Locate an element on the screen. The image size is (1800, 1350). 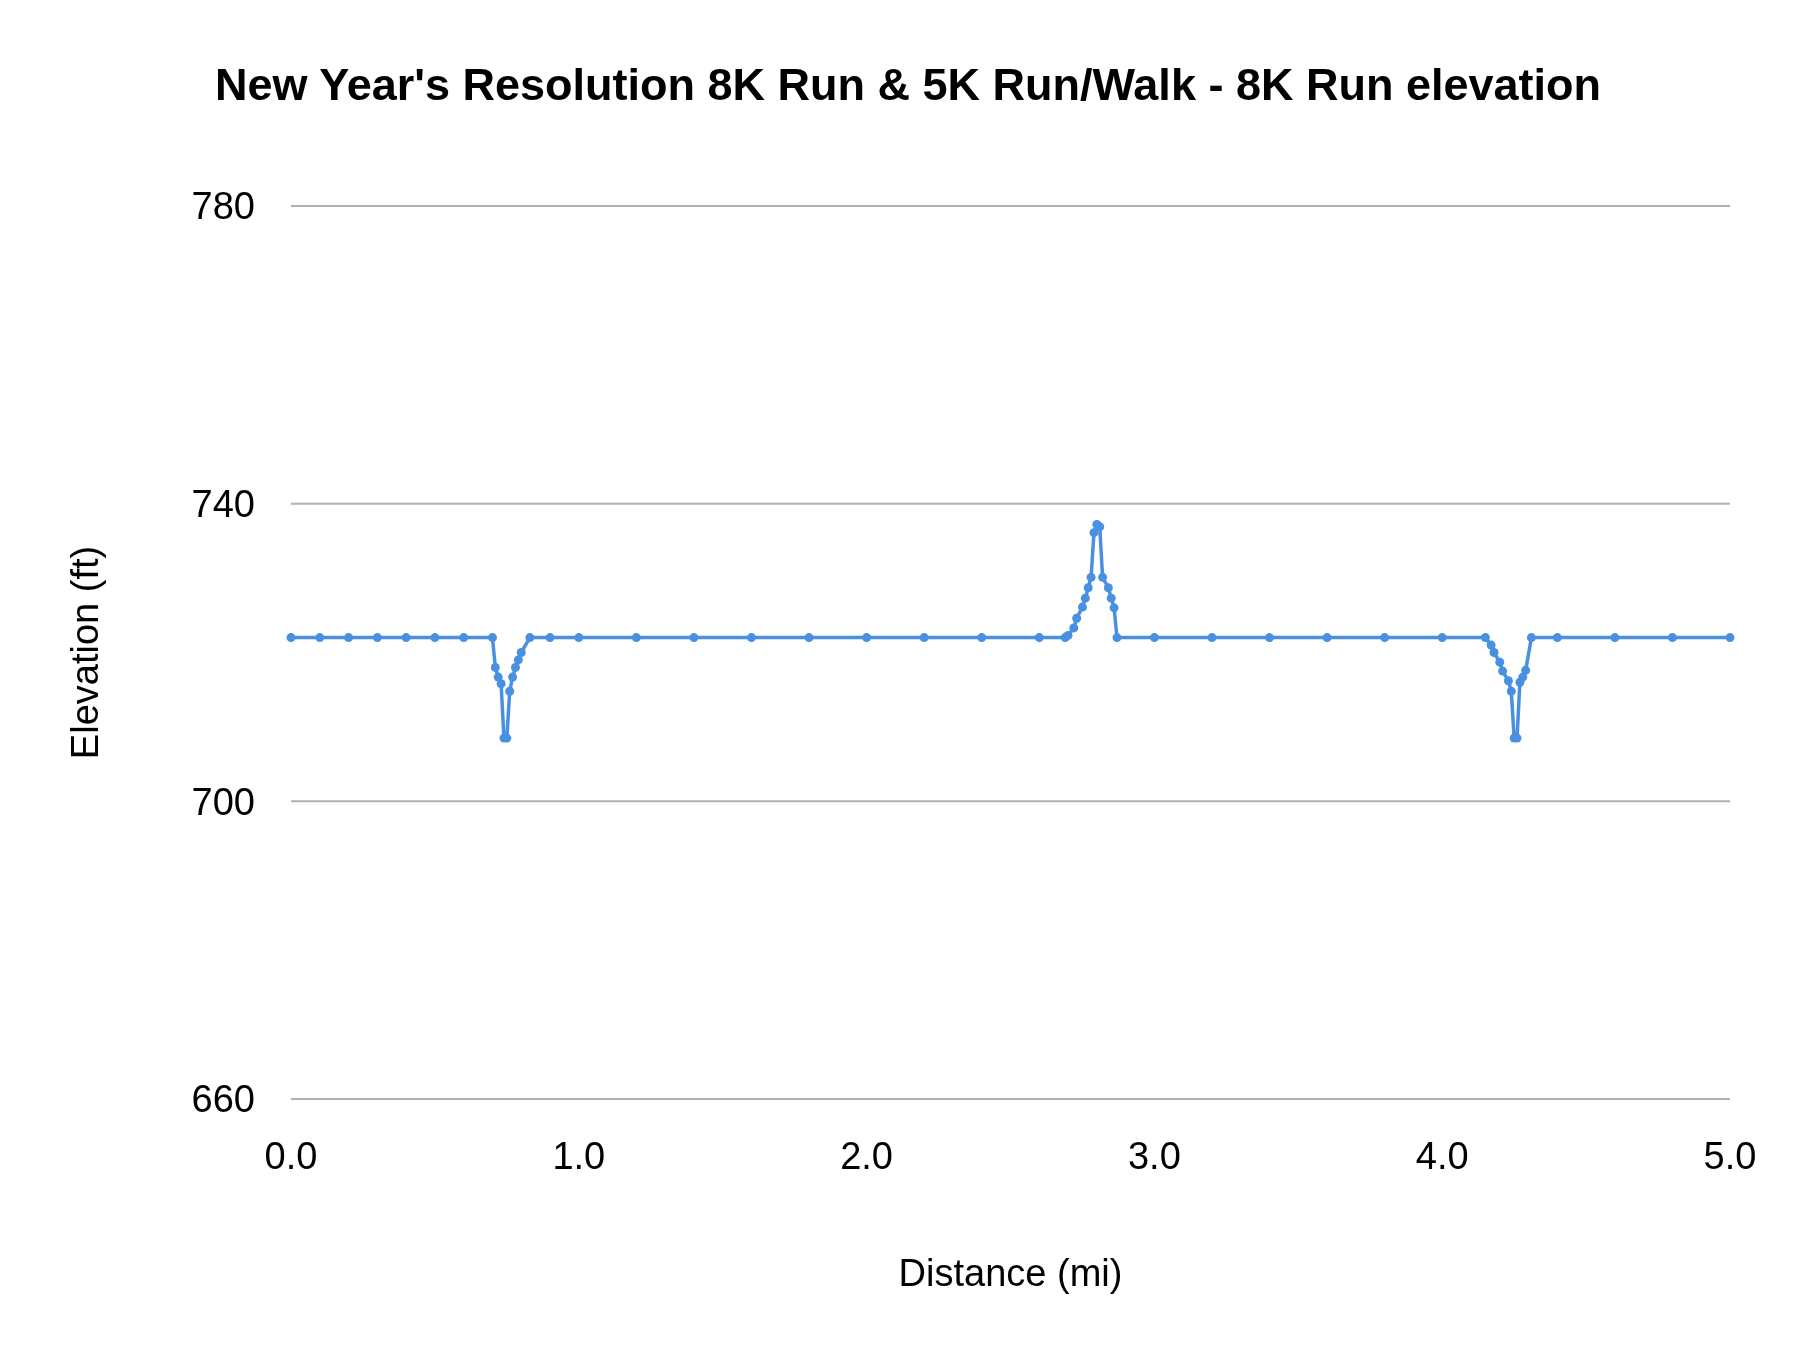
y-tick-label: 780 is located at coordinates (223, 206).